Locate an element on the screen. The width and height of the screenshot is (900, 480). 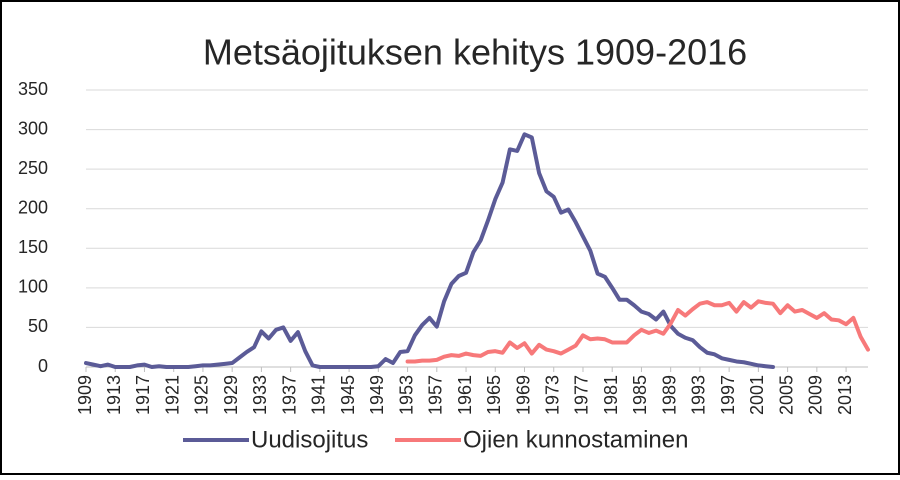
y-tick-label: 0 is located at coordinates (43, 366).